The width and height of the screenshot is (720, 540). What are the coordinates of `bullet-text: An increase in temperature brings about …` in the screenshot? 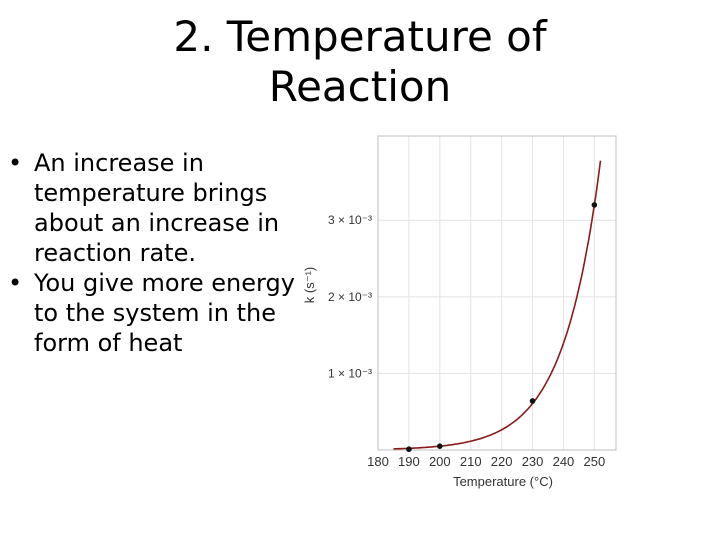 It's located at (157, 208).